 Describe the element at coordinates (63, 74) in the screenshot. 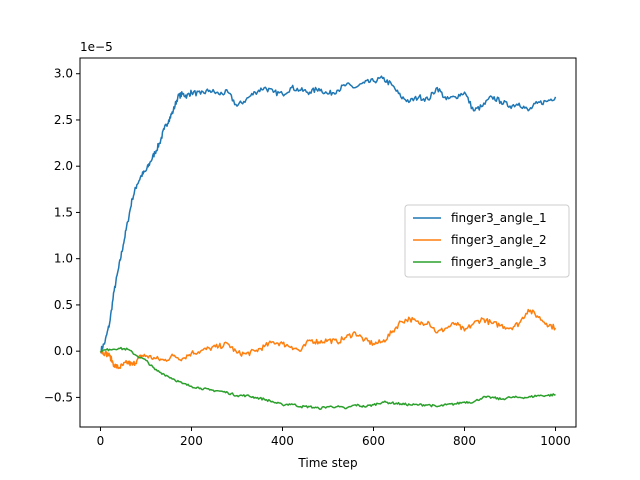

I see `y-tick-label: 3.0` at that location.